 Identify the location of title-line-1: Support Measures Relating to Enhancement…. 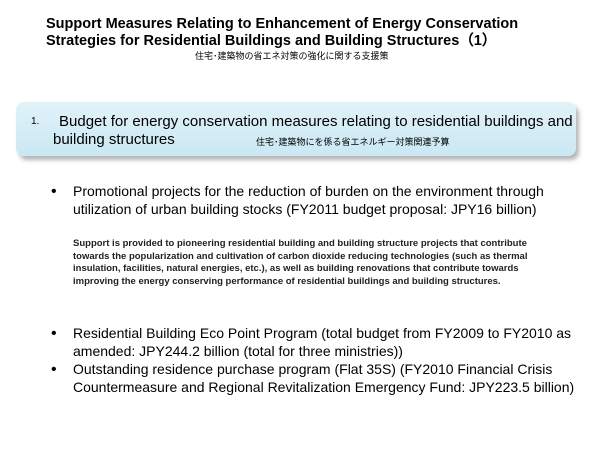
(282, 24).